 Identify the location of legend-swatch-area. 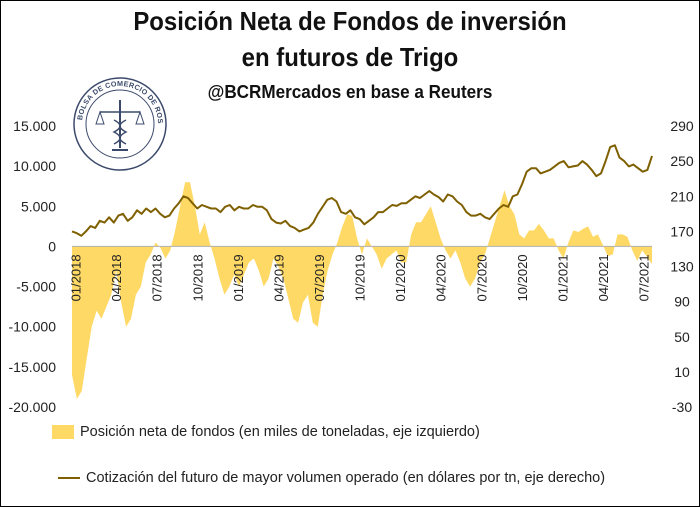
(63, 432).